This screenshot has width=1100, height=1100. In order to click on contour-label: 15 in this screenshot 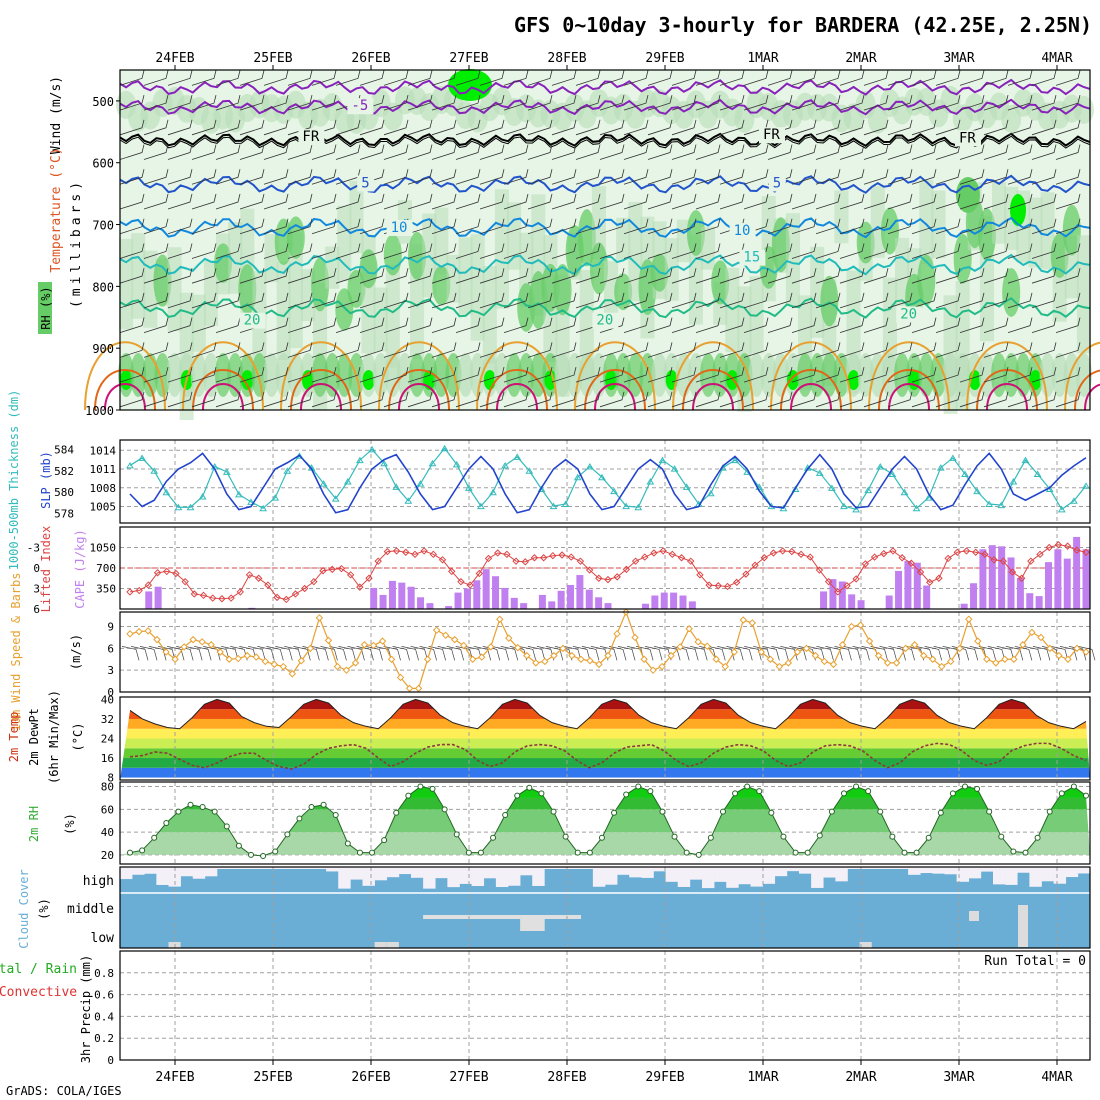, I will do `click(751, 258)`.